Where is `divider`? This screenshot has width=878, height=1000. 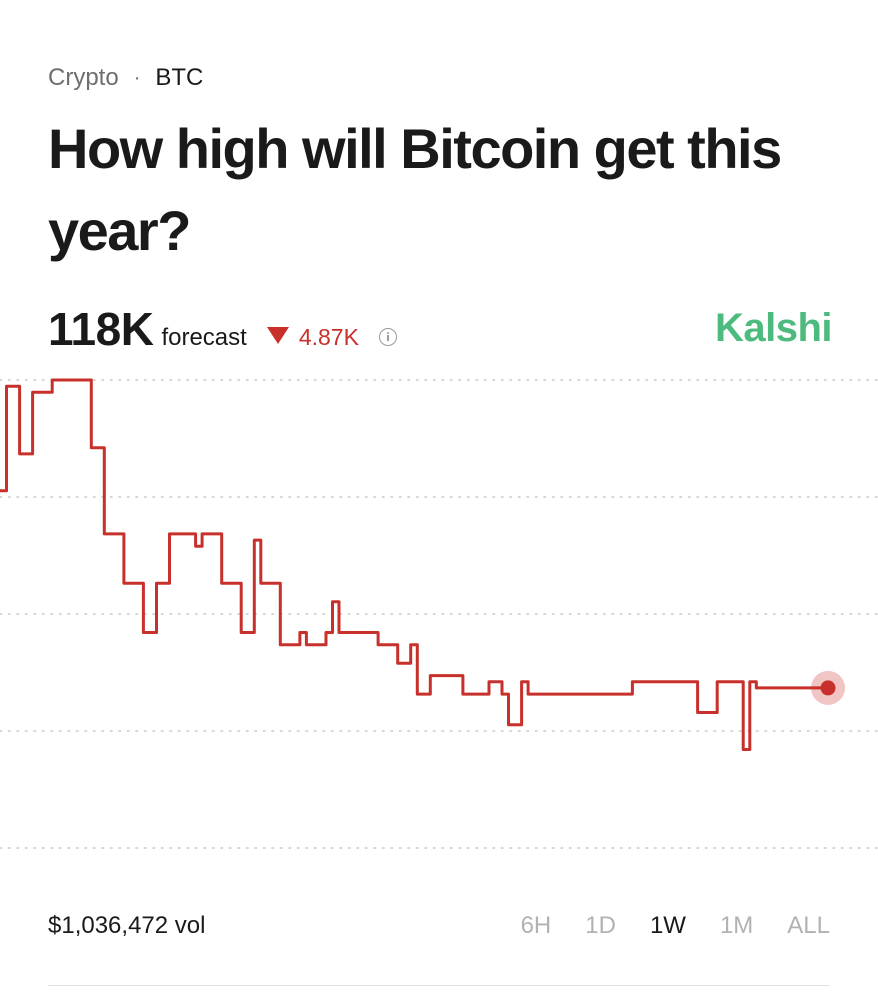 divider is located at coordinates (439, 985).